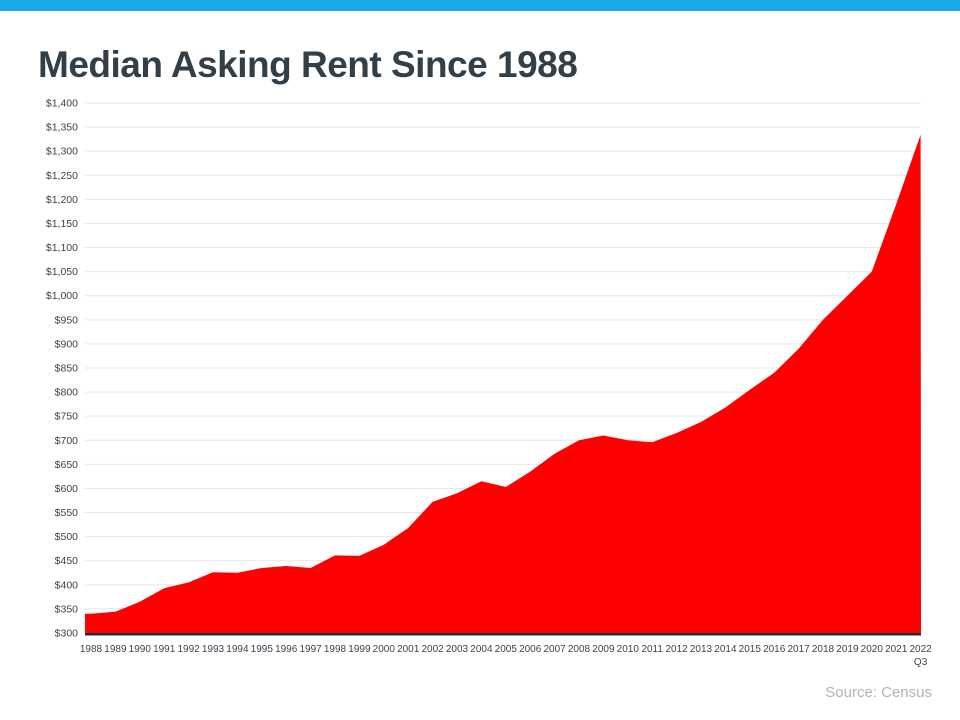 The height and width of the screenshot is (720, 960). Describe the element at coordinates (628, 649) in the screenshot. I see `x-axis-tick-label: 2010` at that location.